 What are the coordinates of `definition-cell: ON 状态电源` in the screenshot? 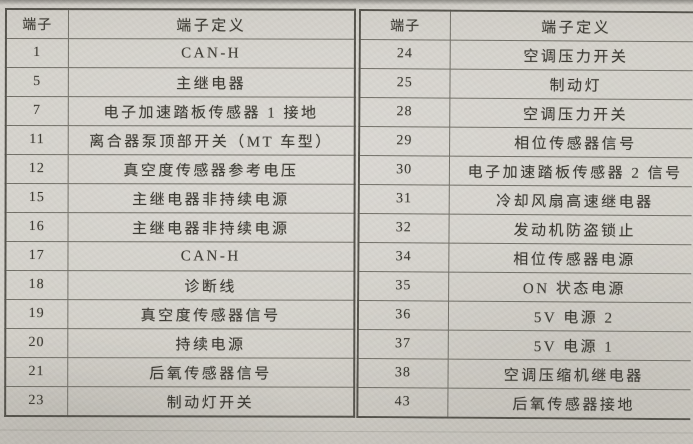 It's located at (570, 287).